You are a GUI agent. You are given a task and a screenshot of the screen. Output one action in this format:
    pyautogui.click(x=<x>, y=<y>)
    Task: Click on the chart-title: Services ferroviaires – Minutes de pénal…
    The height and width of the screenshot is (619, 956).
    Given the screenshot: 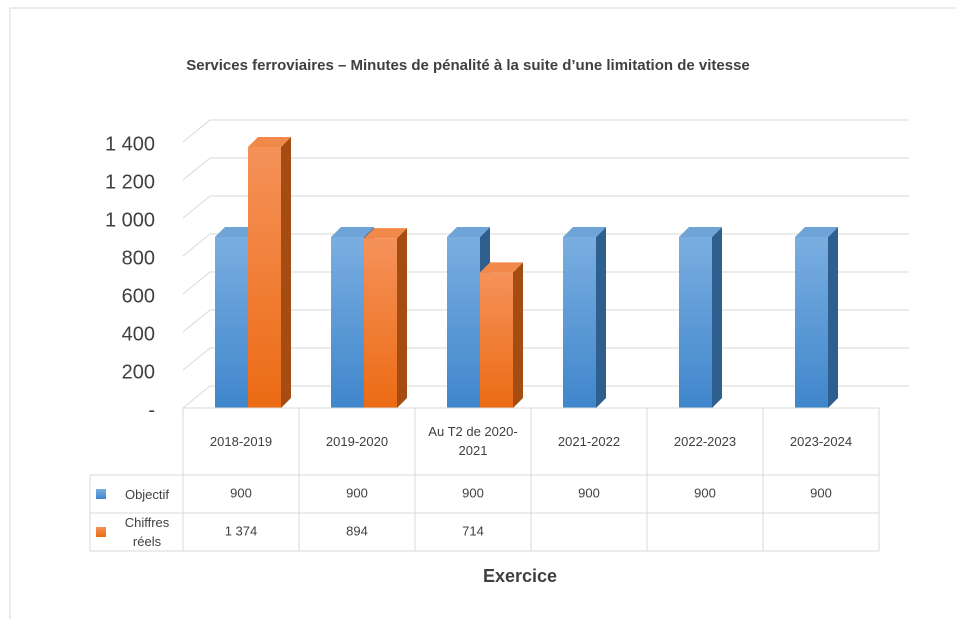 What is the action you would take?
    pyautogui.click(x=468, y=65)
    